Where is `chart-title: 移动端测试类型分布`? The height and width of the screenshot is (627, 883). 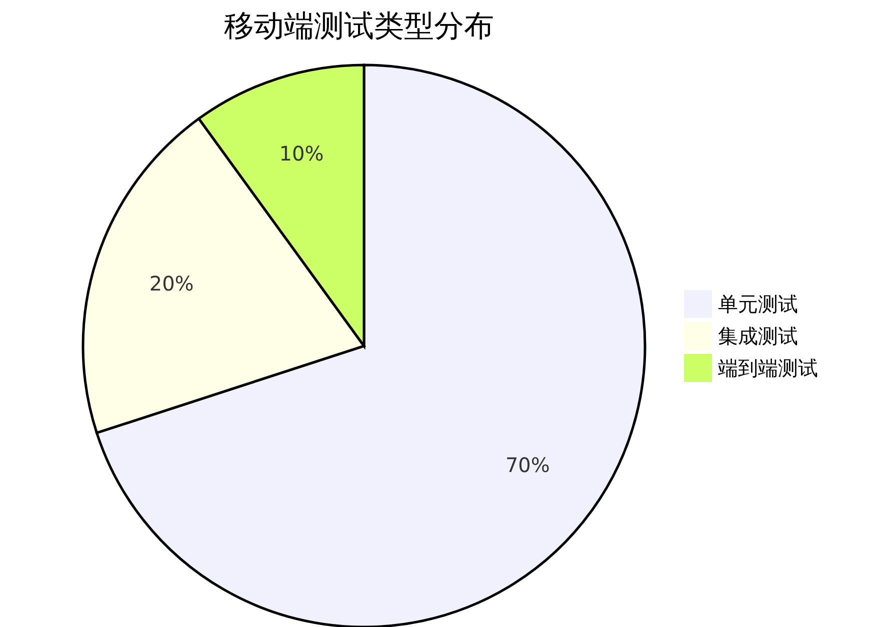 chart-title: 移动端测试类型分布 is located at coordinates (359, 27).